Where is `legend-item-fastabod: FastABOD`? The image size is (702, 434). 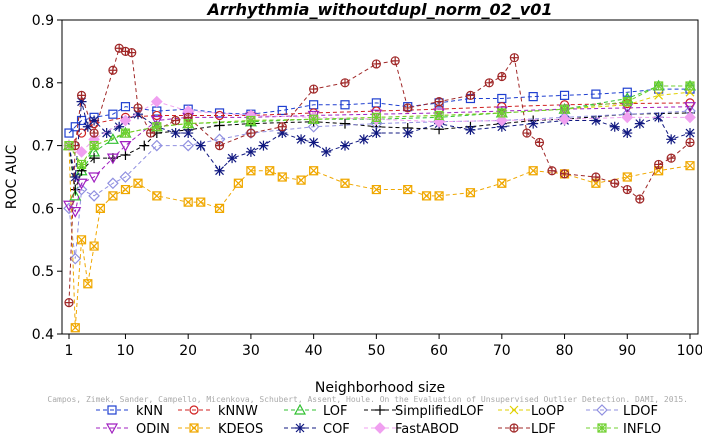
legend-item-fastabod: FastABOD is located at coordinates (411, 428).